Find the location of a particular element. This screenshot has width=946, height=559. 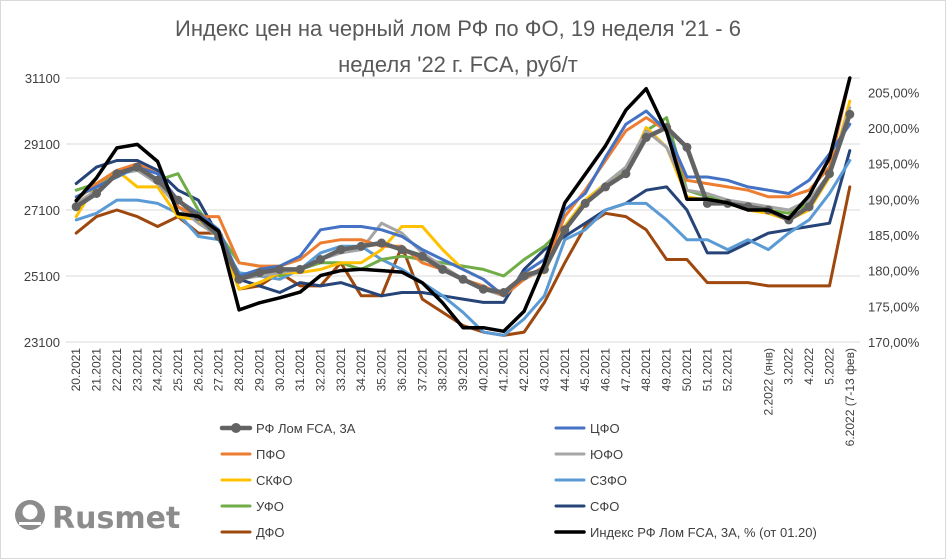

rusmet-logo: Rusmet is located at coordinates (97, 518).